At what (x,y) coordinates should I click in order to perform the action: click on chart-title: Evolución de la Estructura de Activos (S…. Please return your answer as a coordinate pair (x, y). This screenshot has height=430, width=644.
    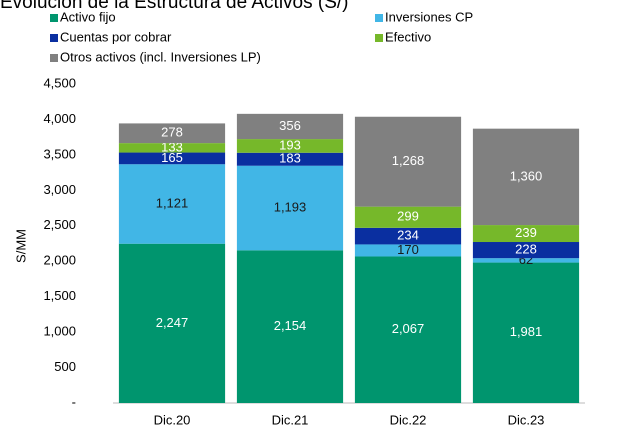
    Looking at the image, I should click on (174, 6).